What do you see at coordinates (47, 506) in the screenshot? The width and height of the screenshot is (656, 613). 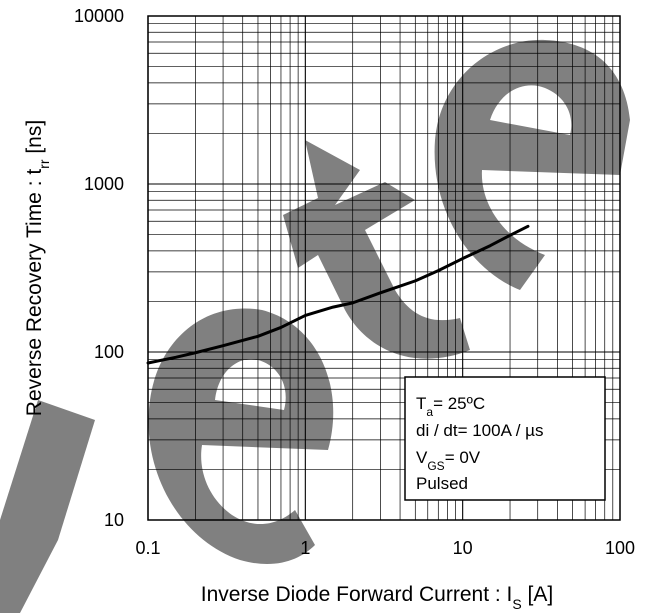 I see `watermark-stroke-l` at bounding box center [47, 506].